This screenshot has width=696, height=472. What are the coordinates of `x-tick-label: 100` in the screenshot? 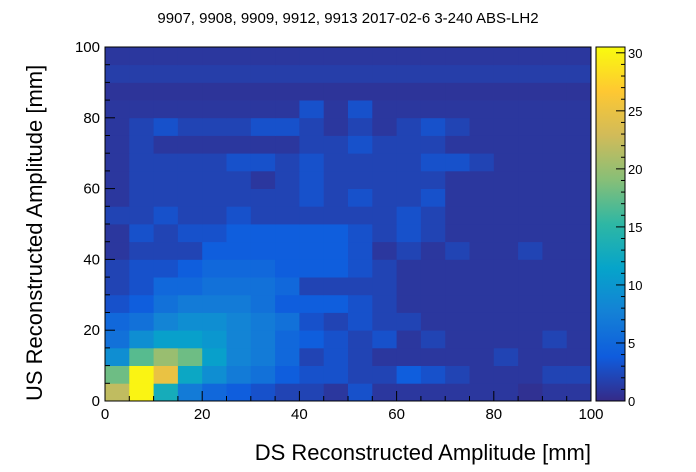 It's located at (590, 414).